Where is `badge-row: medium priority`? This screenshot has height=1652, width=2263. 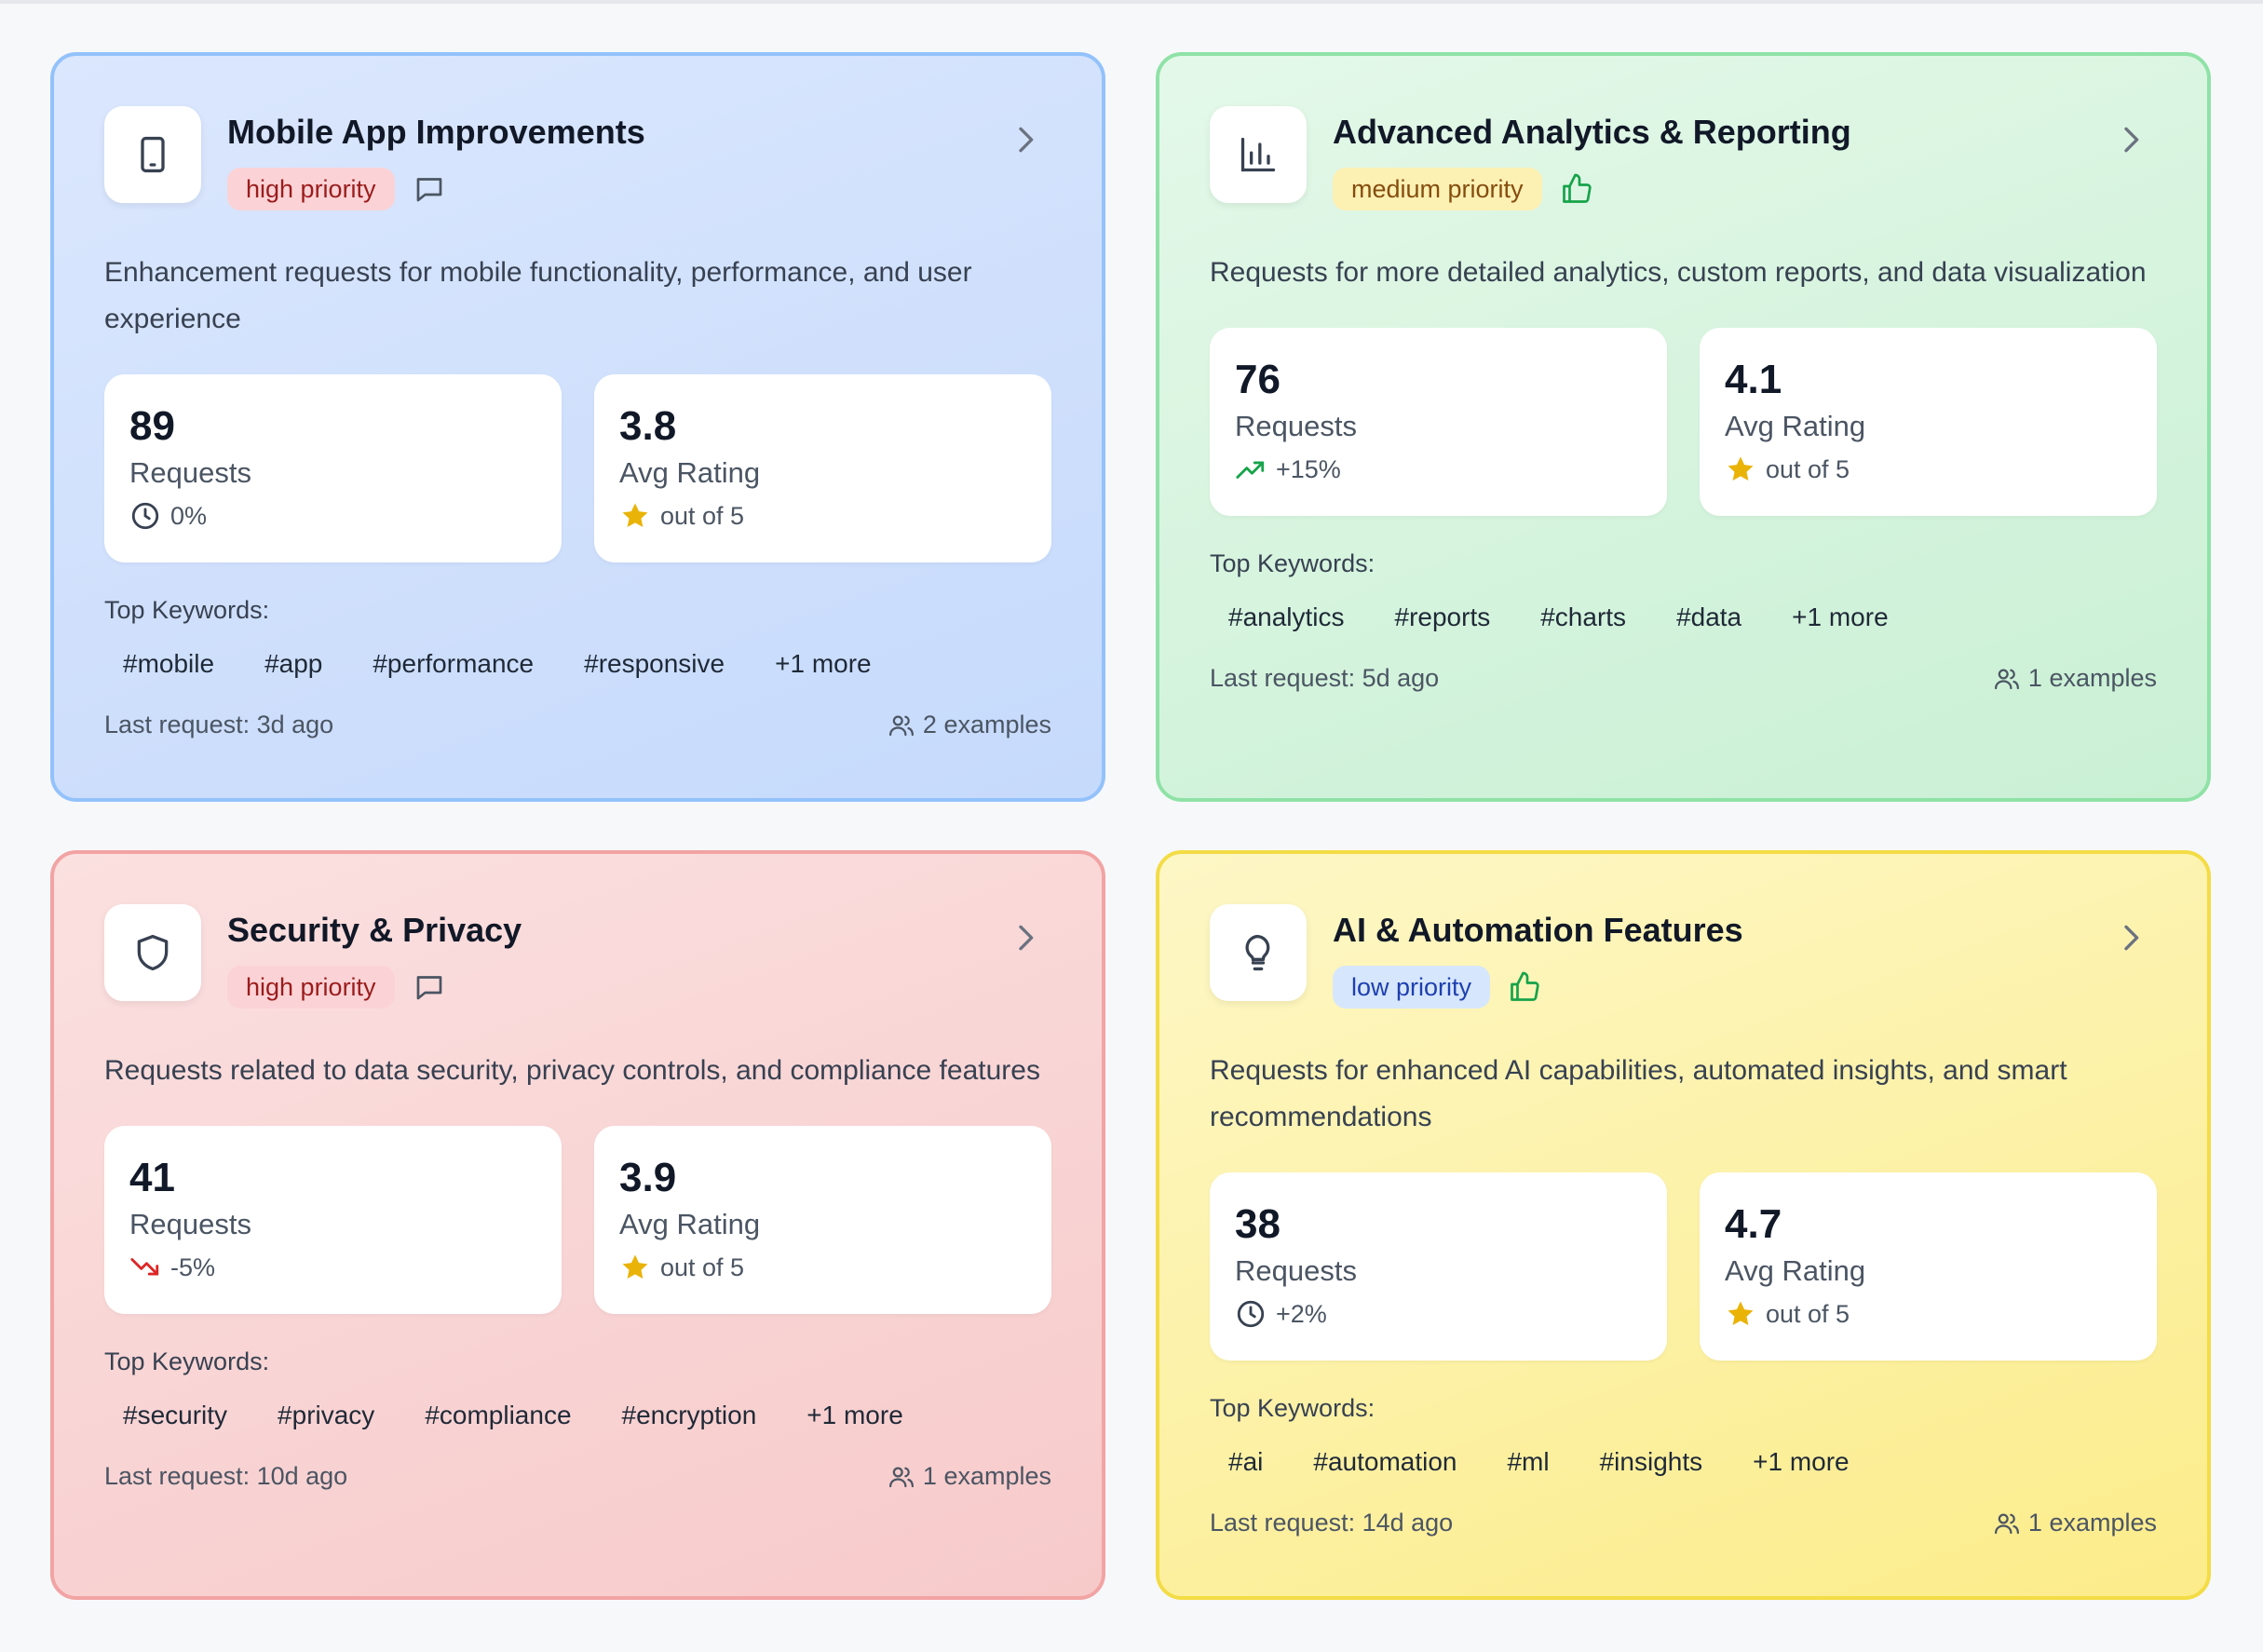 badge-row: medium priority is located at coordinates (1745, 189).